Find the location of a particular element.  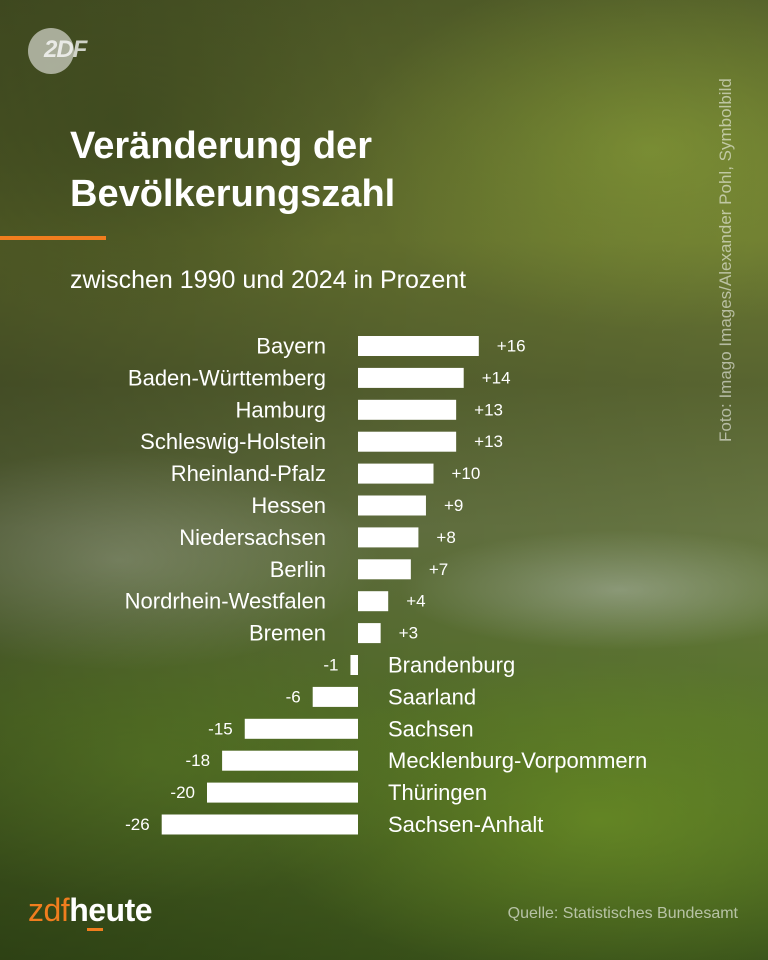

page-title: Veränderung der Bevölkerungszahl is located at coordinates (330, 170).